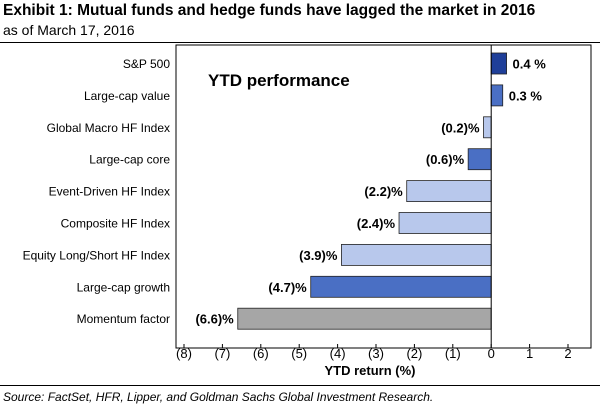 The image size is (600, 414). I want to click on bar-equity-long-short-hf-index, so click(416, 254).